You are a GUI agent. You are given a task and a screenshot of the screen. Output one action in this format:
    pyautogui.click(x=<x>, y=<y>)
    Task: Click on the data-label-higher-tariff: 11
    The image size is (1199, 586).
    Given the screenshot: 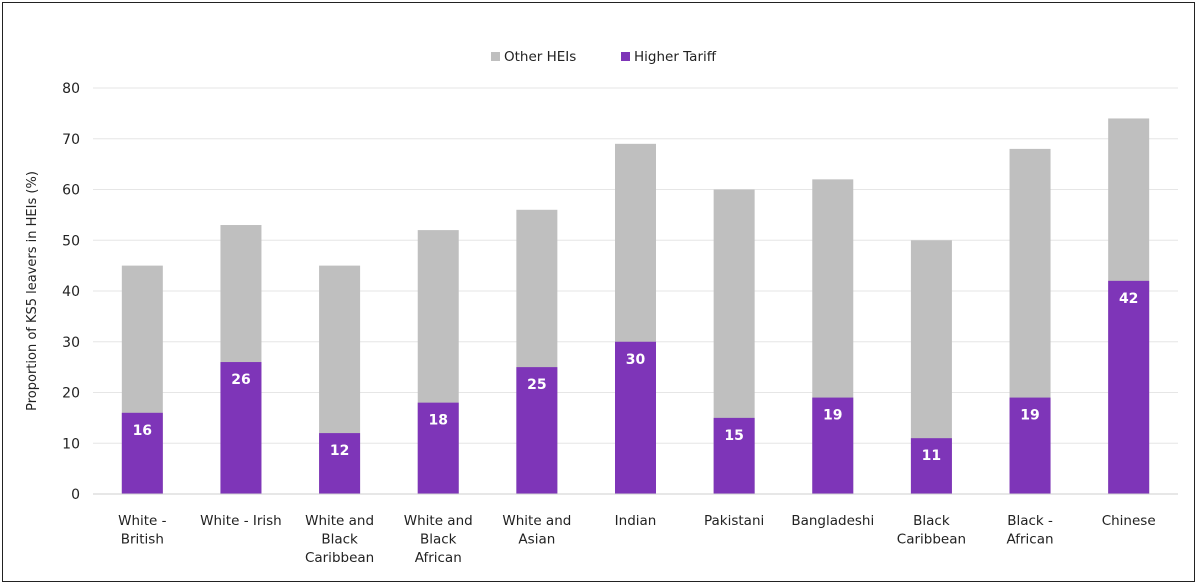 What is the action you would take?
    pyautogui.click(x=931, y=456)
    